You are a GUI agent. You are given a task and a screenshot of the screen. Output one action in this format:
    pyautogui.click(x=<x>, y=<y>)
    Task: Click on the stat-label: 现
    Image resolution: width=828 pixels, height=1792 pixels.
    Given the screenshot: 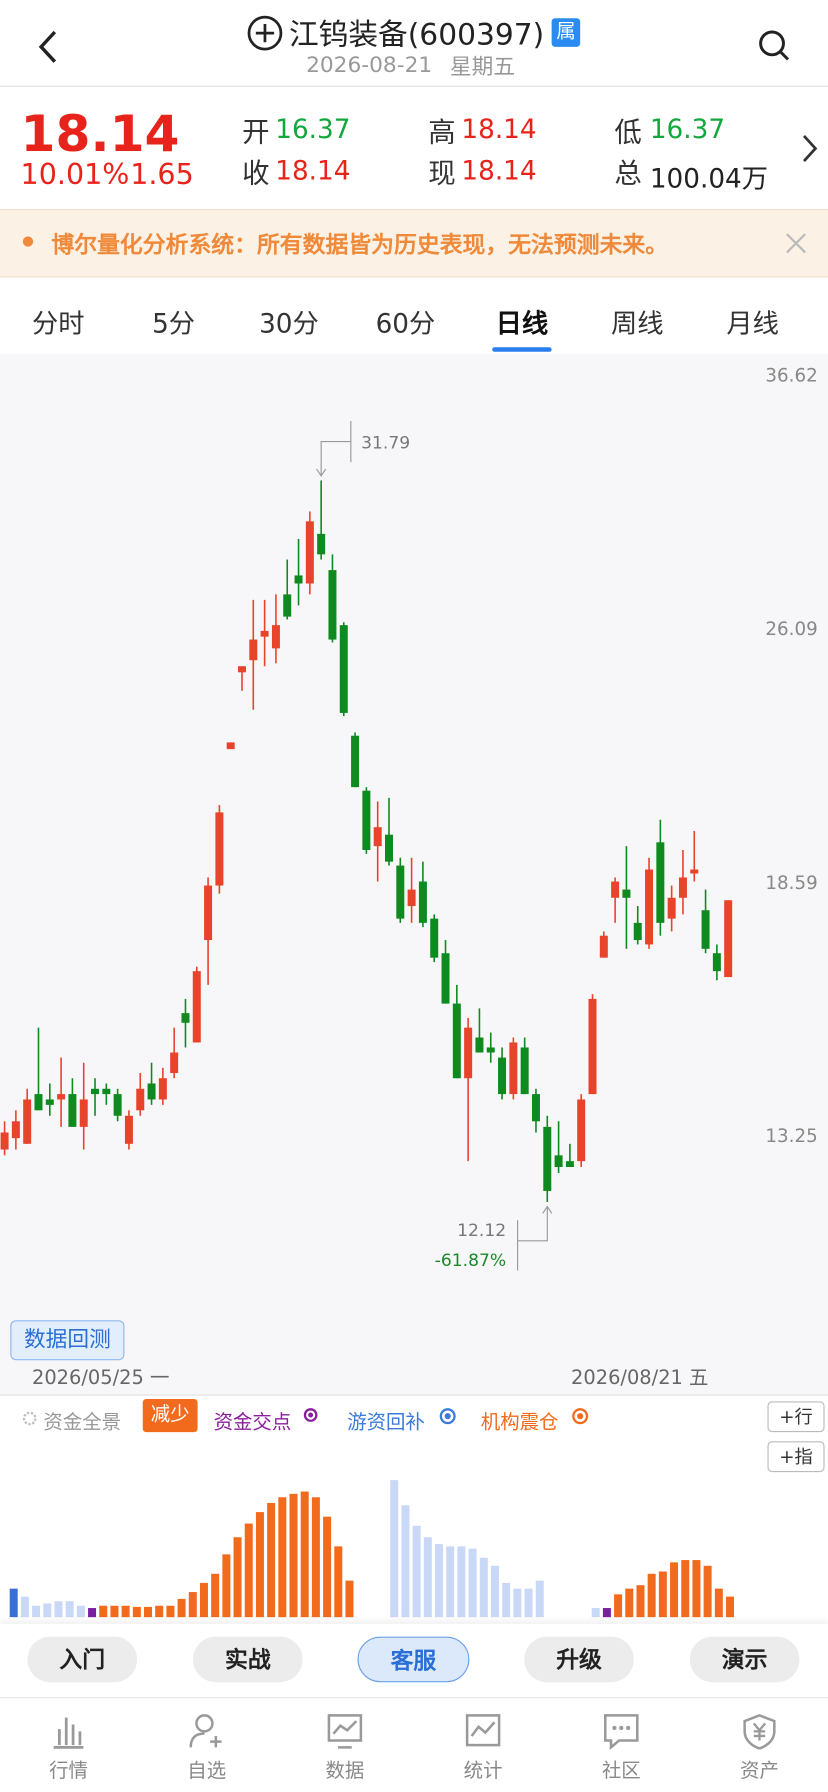 What is the action you would take?
    pyautogui.click(x=442, y=173)
    